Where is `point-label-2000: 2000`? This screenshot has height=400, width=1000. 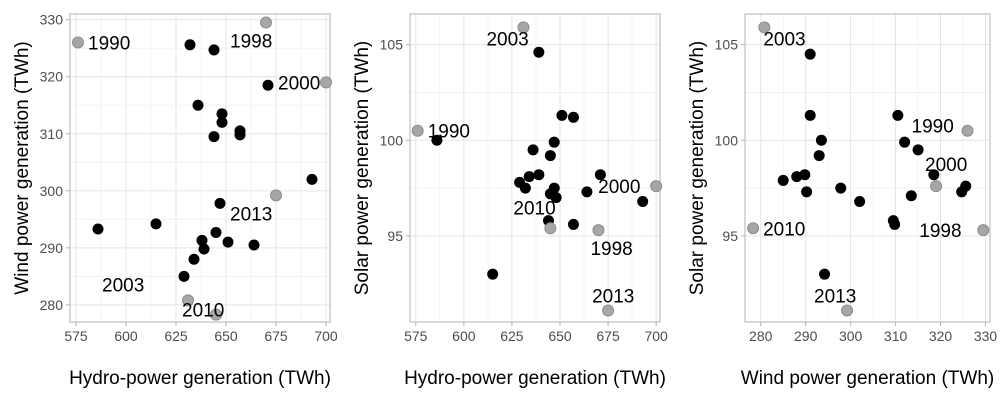 point-label-2000: 2000 is located at coordinates (619, 187).